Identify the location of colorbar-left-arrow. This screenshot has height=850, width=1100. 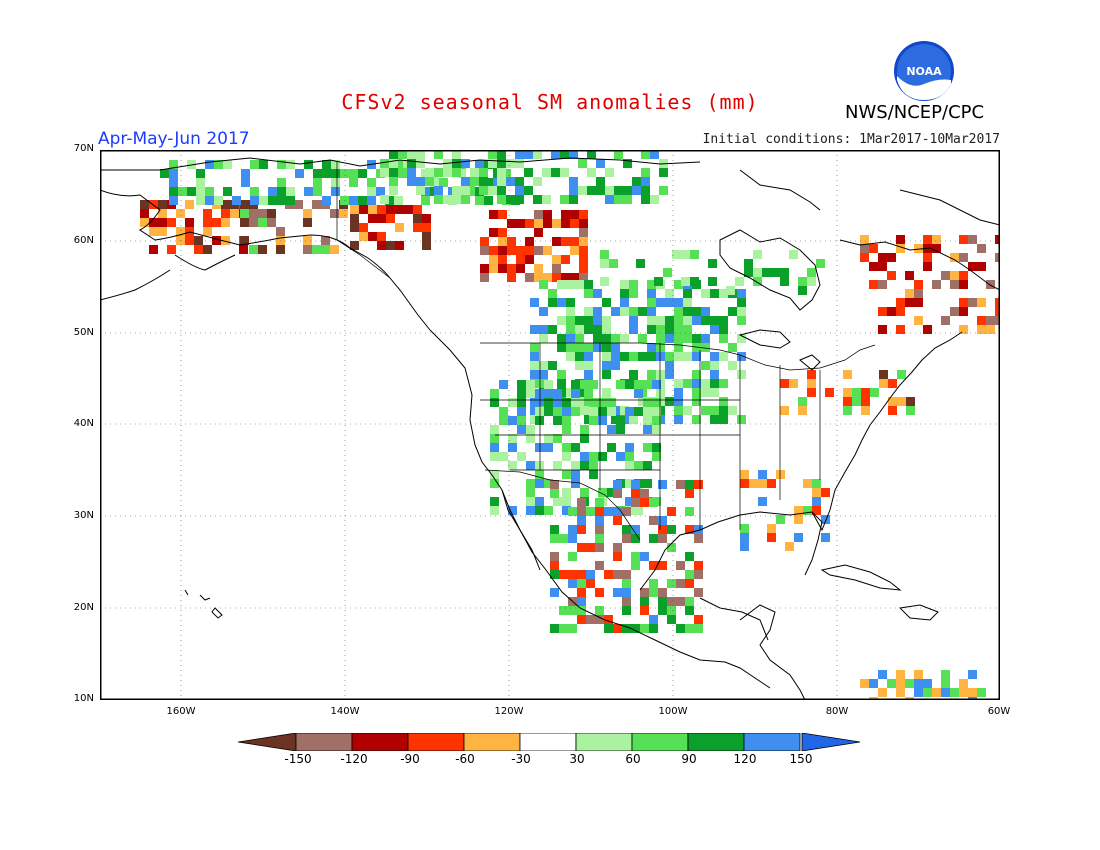
(267, 742).